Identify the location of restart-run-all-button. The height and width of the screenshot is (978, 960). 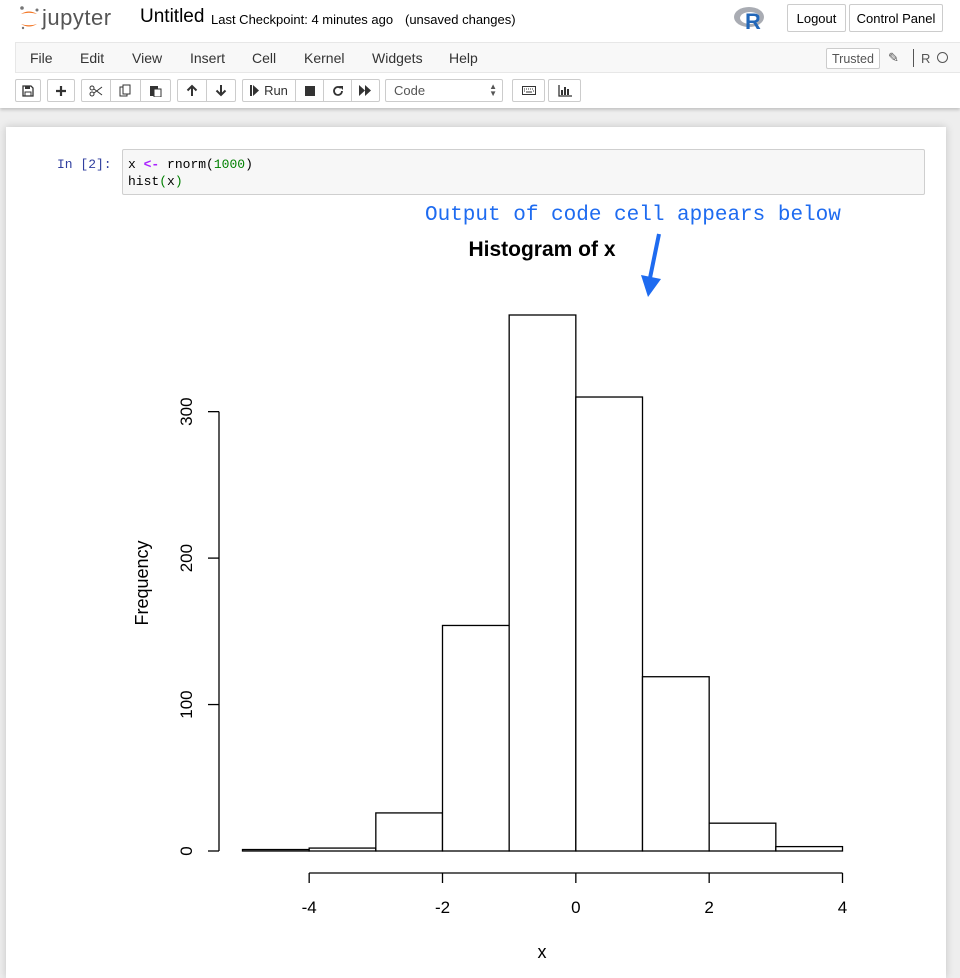
(365, 90).